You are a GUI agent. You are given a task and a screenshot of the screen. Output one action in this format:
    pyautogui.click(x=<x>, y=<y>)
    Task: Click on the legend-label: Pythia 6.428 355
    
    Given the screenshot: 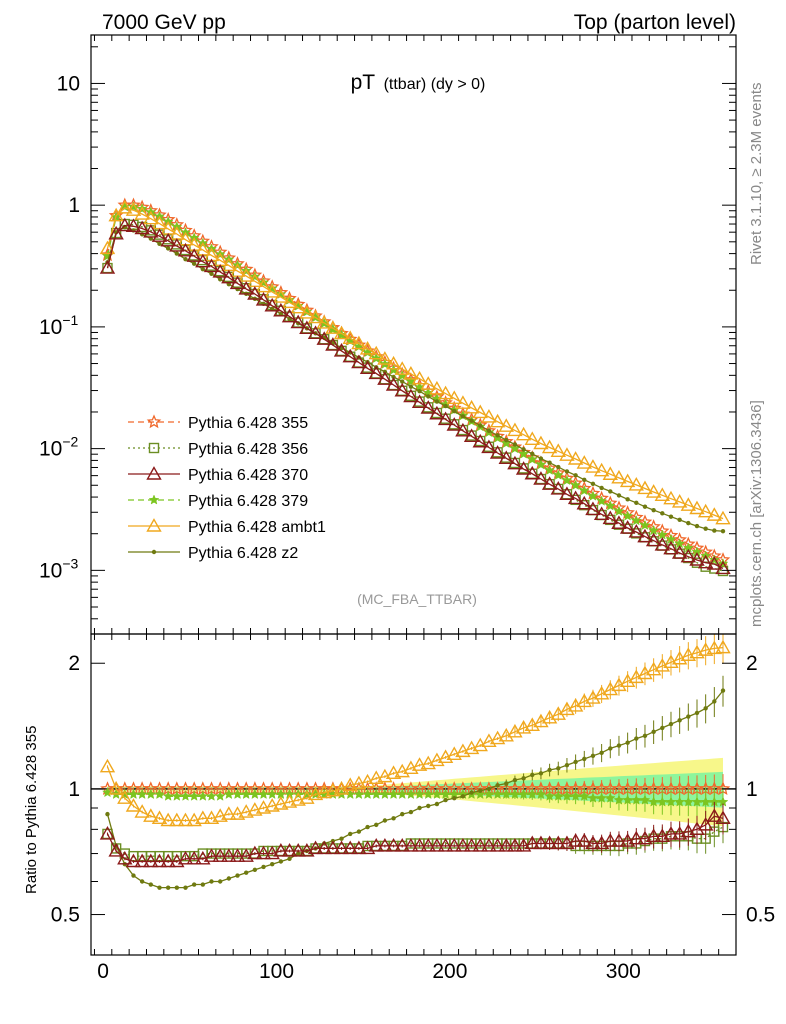 What is the action you would take?
    pyautogui.click(x=248, y=423)
    